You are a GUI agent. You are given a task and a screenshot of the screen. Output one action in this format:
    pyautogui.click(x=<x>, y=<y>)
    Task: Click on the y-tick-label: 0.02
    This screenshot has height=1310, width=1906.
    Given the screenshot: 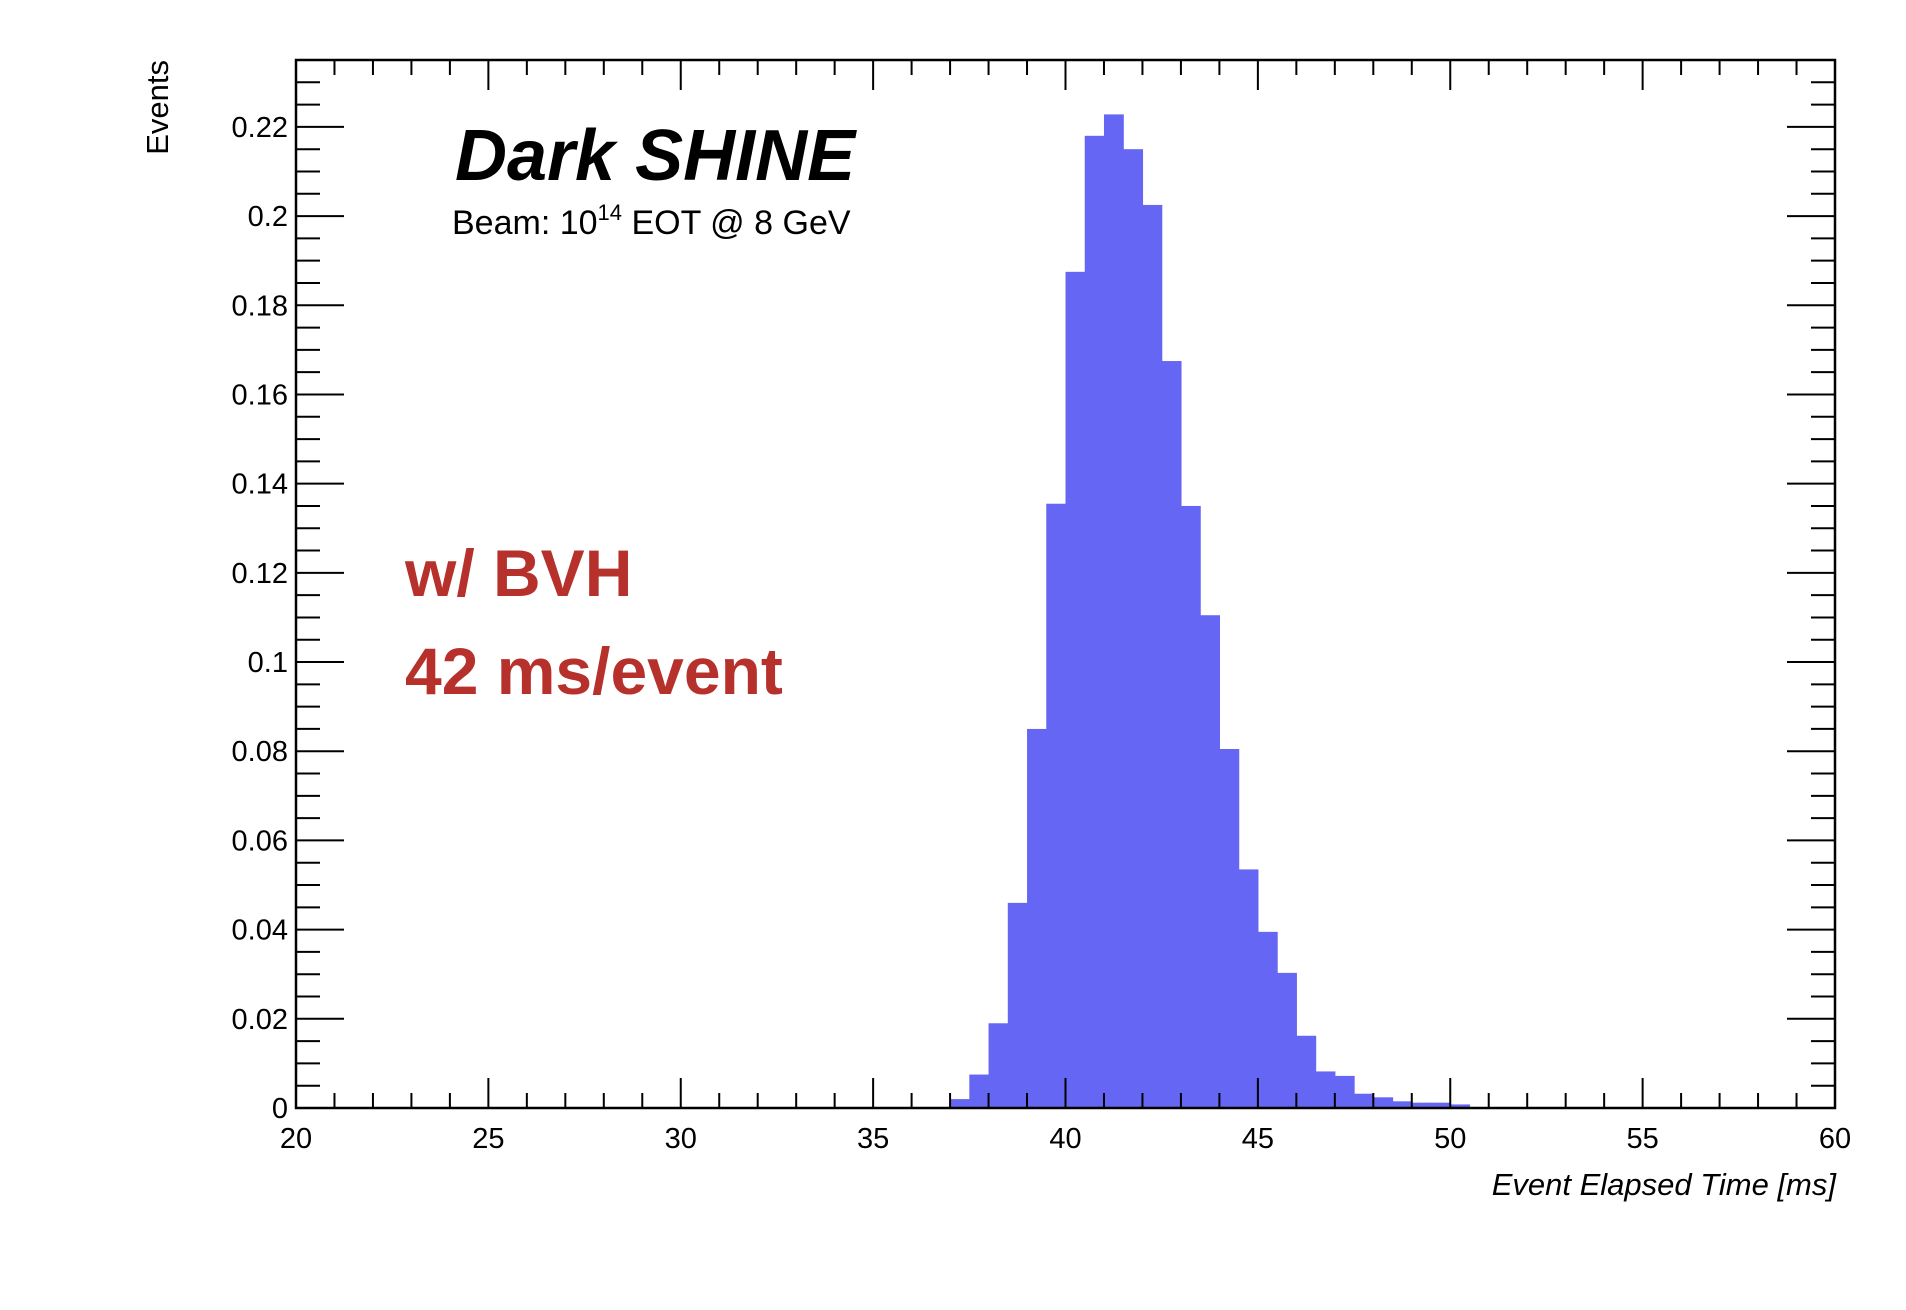 What is the action you would take?
    pyautogui.click(x=260, y=1020)
    